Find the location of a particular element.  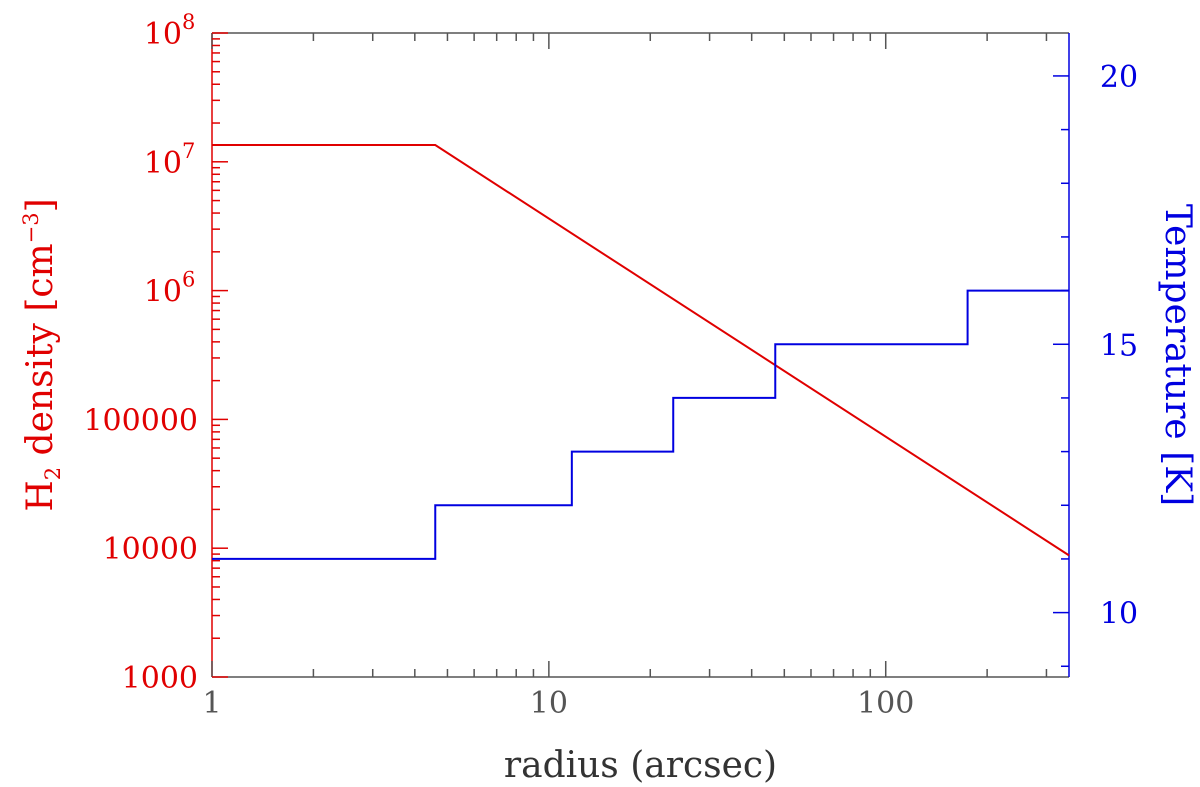

right-y-tick-label: 10 is located at coordinates (1119, 614).